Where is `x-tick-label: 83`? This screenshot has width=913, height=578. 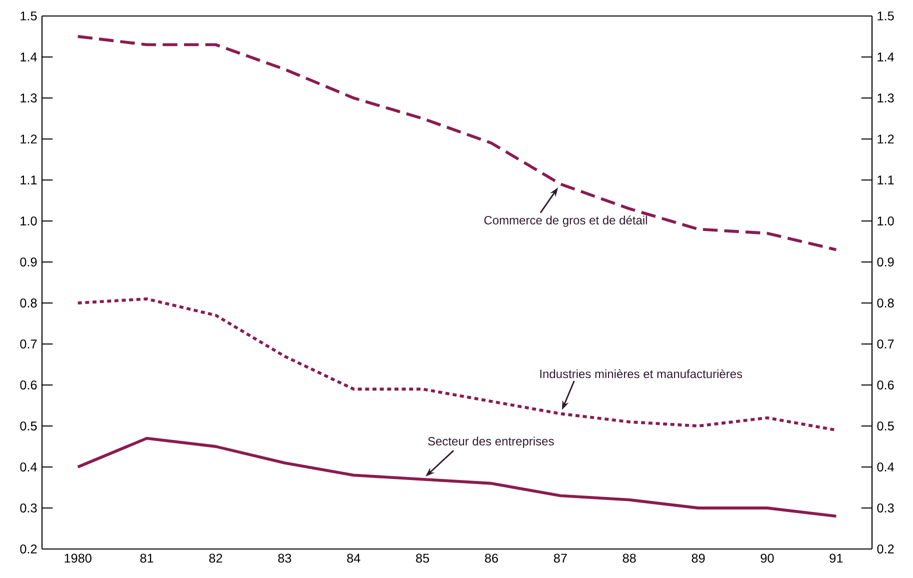 x-tick-label: 83 is located at coordinates (285, 558).